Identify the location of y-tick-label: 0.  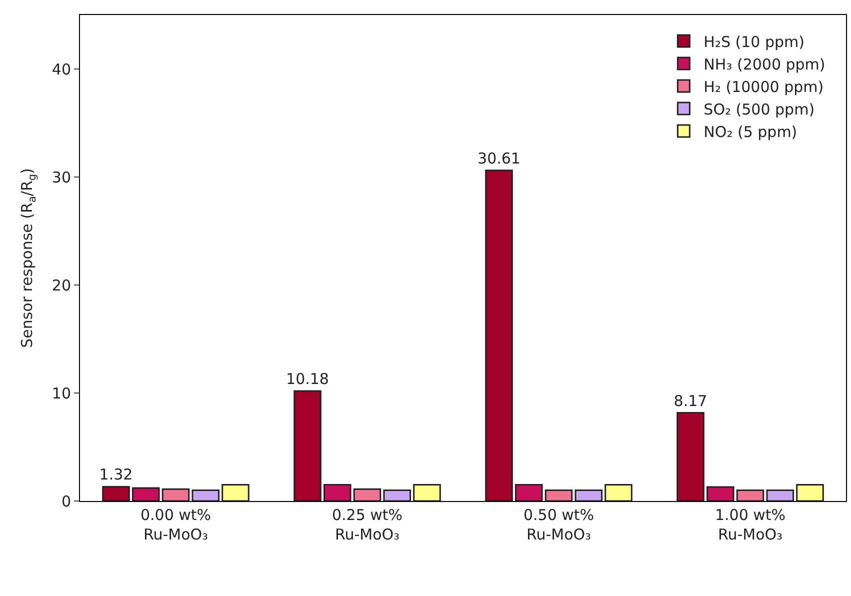
(66, 501).